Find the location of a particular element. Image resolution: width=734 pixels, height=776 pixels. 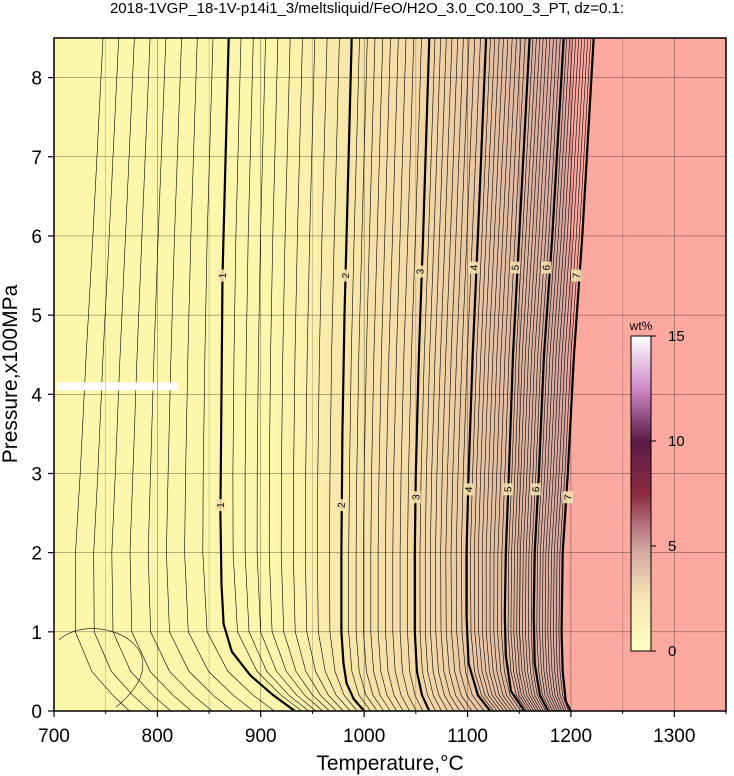

y-tick-label: 5 is located at coordinates (36, 316).